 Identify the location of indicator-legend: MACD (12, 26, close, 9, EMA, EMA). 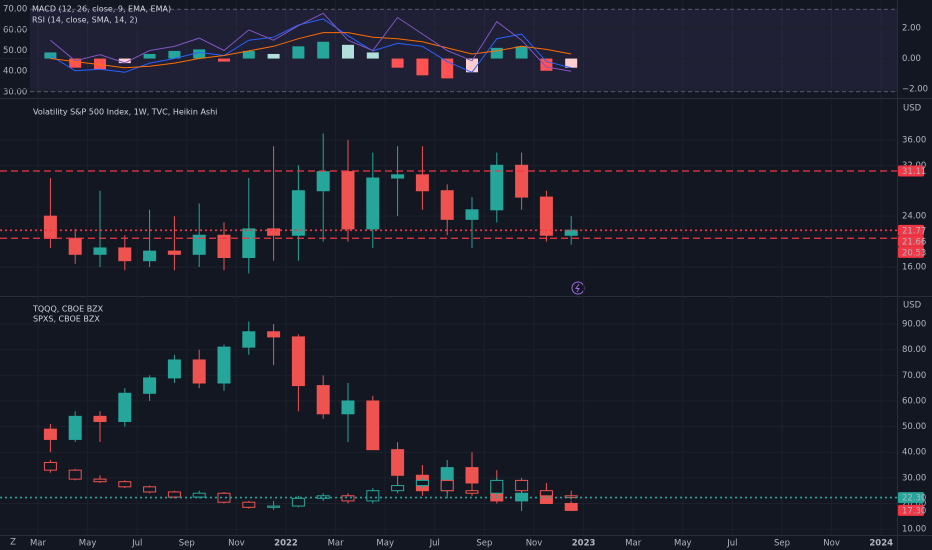
(101, 9).